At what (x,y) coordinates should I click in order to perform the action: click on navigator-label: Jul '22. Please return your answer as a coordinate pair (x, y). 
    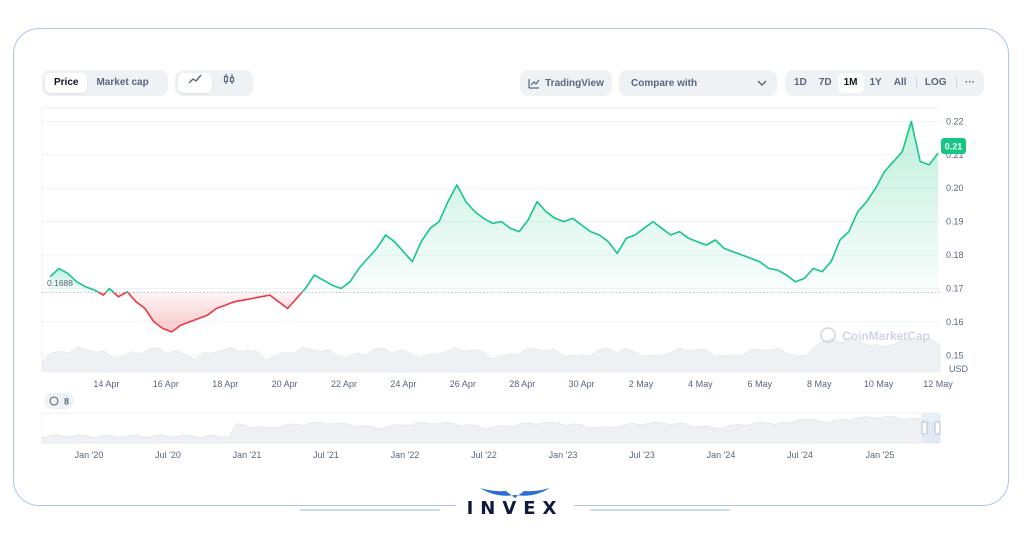
    Looking at the image, I should click on (484, 455).